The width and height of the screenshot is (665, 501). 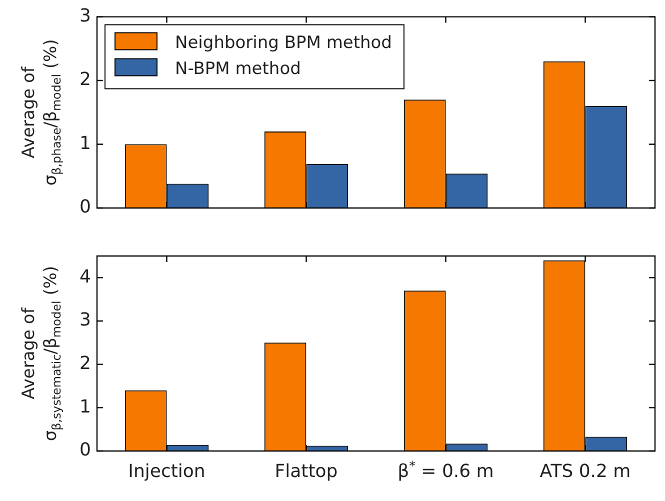 I want to click on x-tick-label: Injection, so click(x=167, y=471).